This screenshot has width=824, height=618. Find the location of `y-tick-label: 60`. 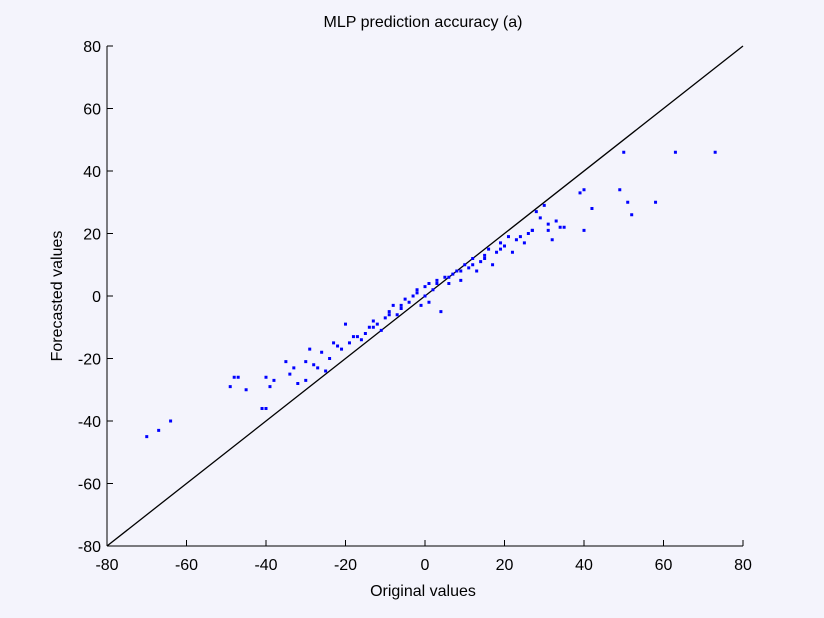

y-tick-label: 60 is located at coordinates (92, 110).